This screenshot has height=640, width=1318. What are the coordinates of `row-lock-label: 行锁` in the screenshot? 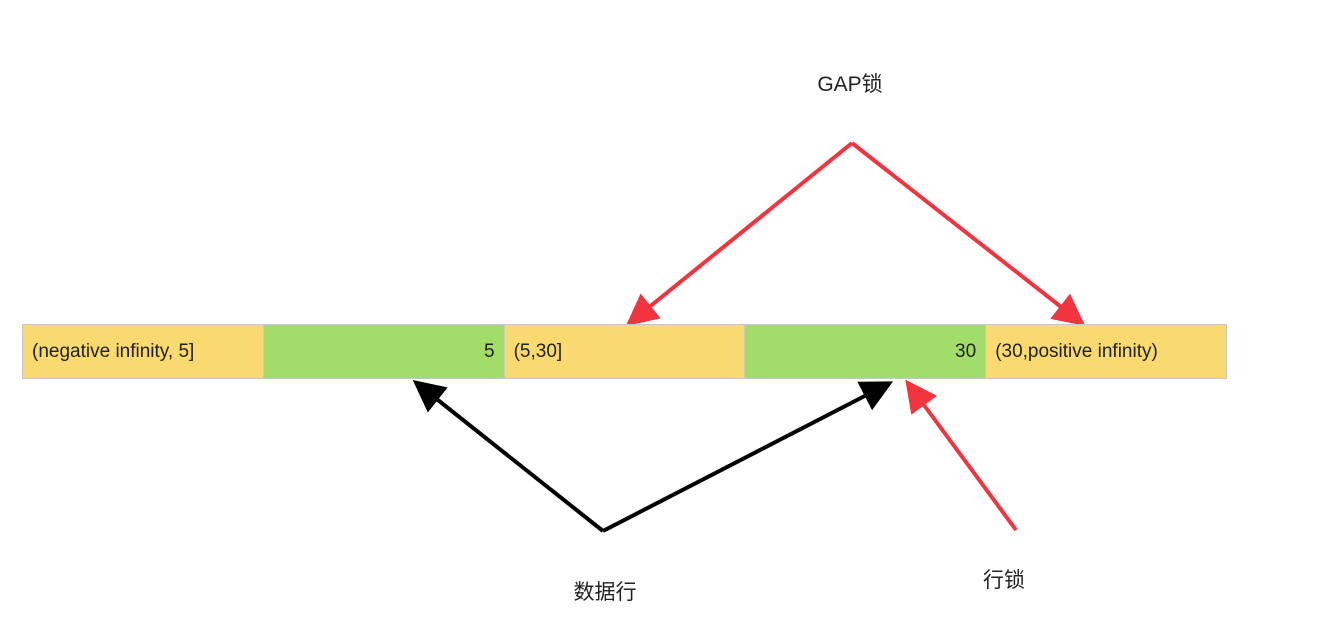 It's located at (1004, 580).